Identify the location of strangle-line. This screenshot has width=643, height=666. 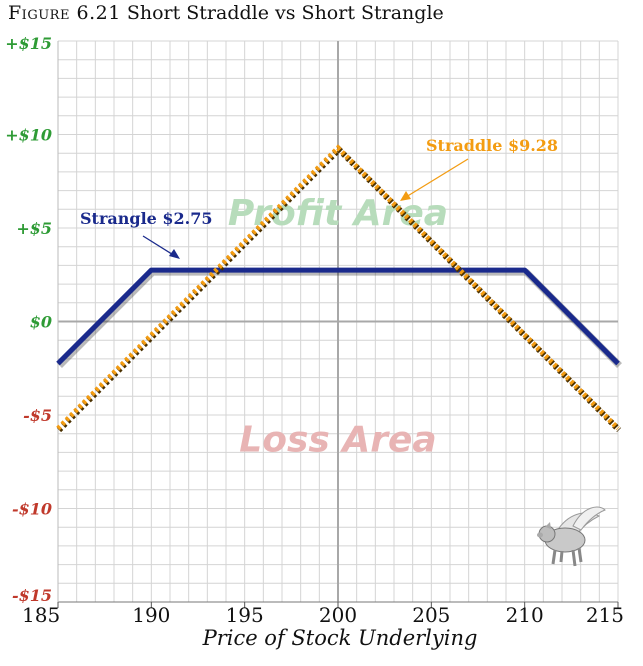
(338, 316).